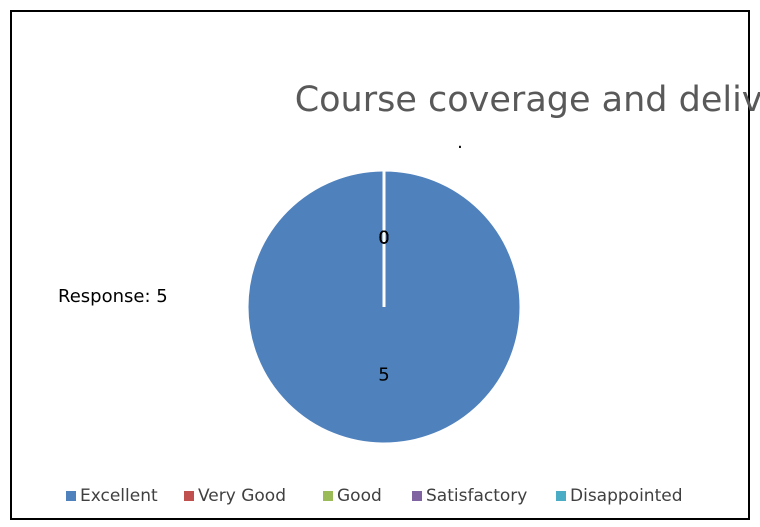  Describe the element at coordinates (476, 496) in the screenshot. I see `legend-label: Satisfactory` at that location.